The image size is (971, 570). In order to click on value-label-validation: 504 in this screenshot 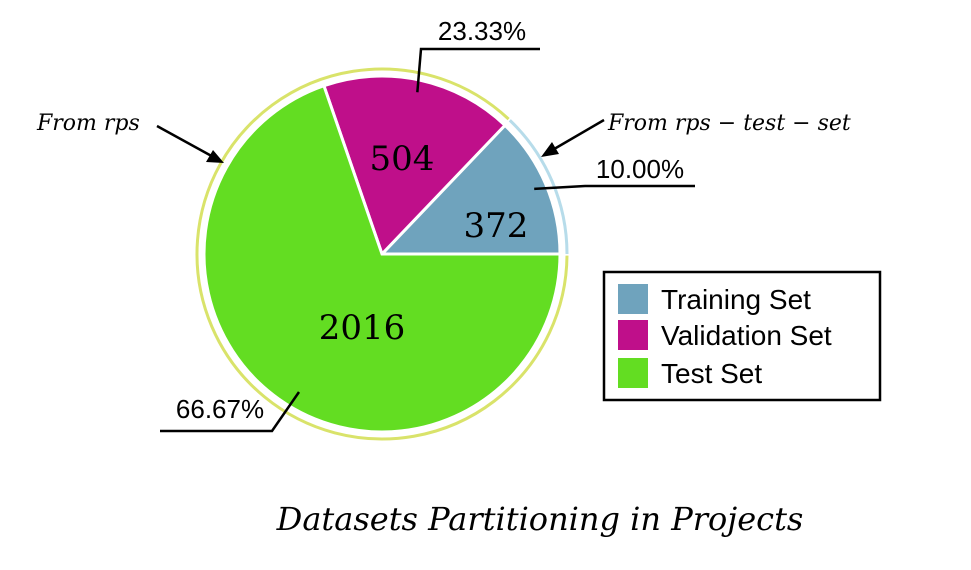, I will do `click(402, 159)`.